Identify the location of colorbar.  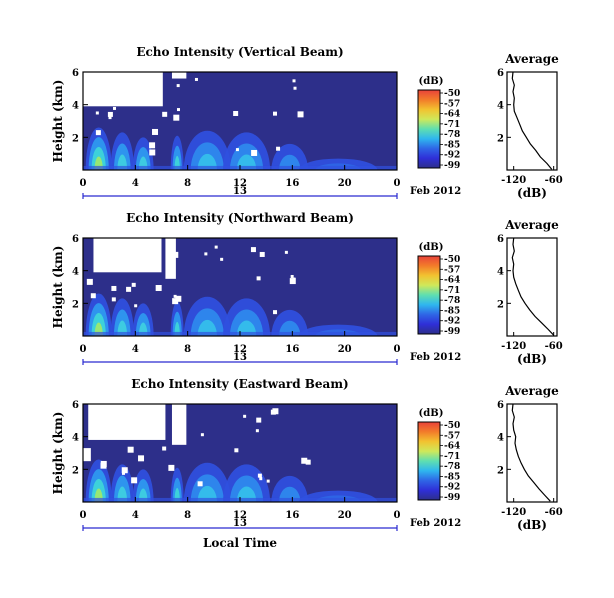
(429, 461).